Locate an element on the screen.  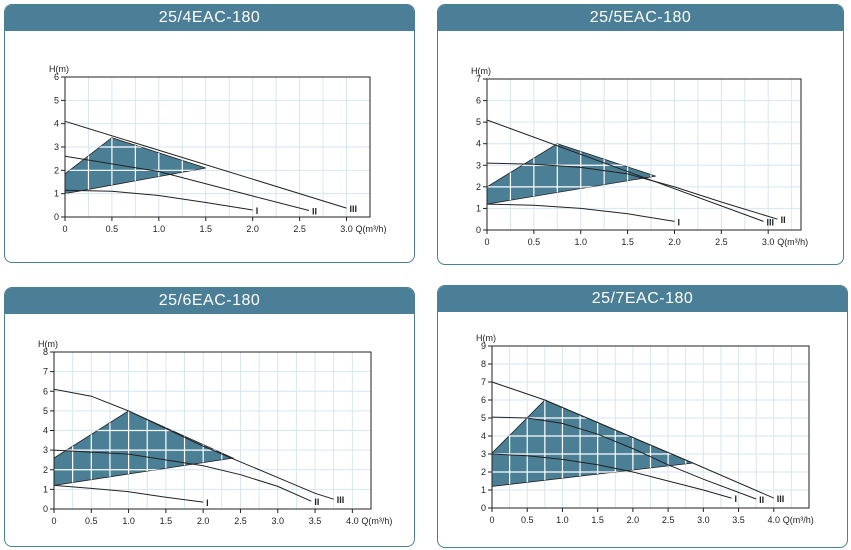
chart-title: 25/4EAC-180 is located at coordinates (209, 18).